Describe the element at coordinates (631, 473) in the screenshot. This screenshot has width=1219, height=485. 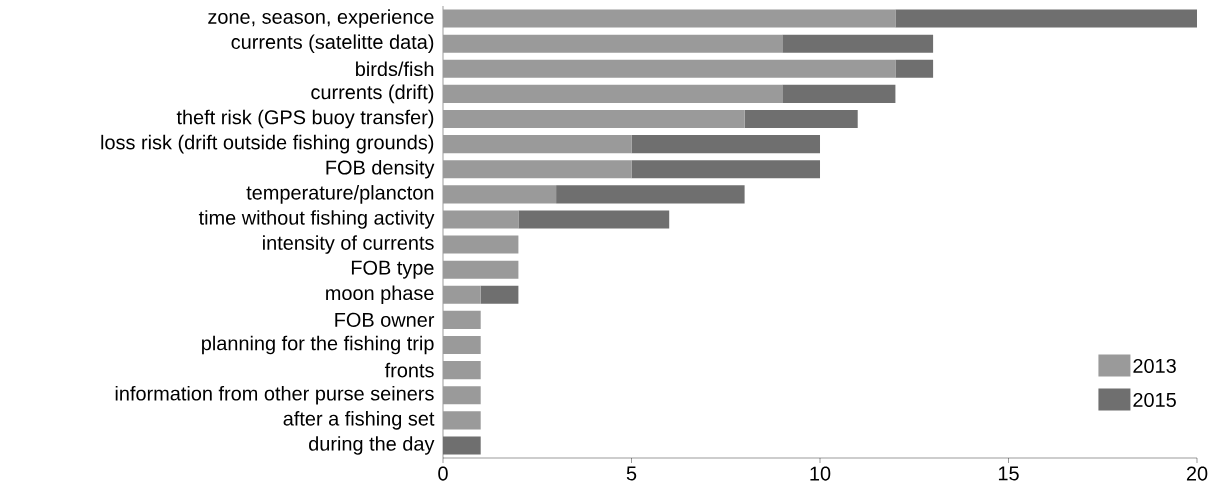
I see `x-tick-label: 5` at that location.